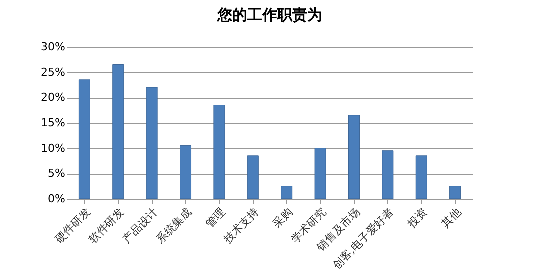  I want to click on y-tick-label: 30%, so click(53, 47).